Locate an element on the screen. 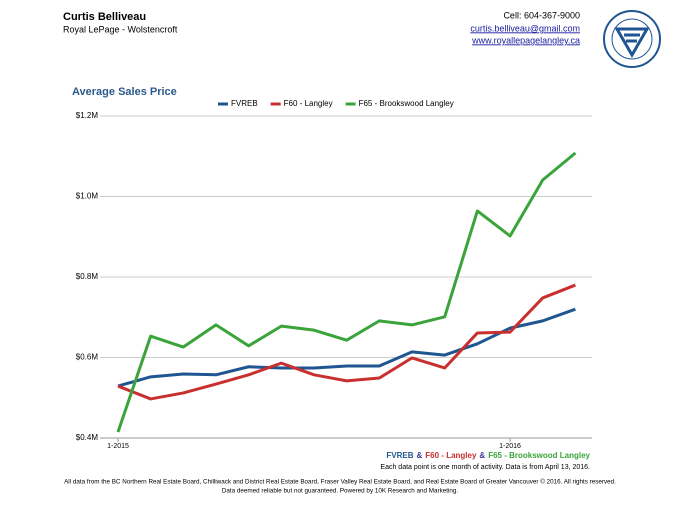 Image resolution: width=680 pixels, height=509 pixels. y-tick-label: $1.0M is located at coordinates (87, 196).